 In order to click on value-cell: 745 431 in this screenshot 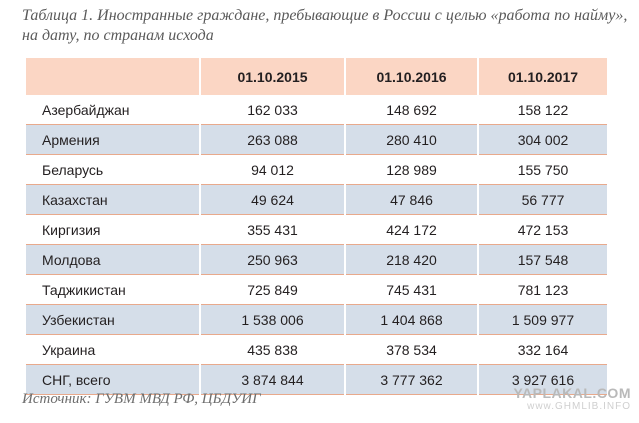, I will do `click(411, 289)`.